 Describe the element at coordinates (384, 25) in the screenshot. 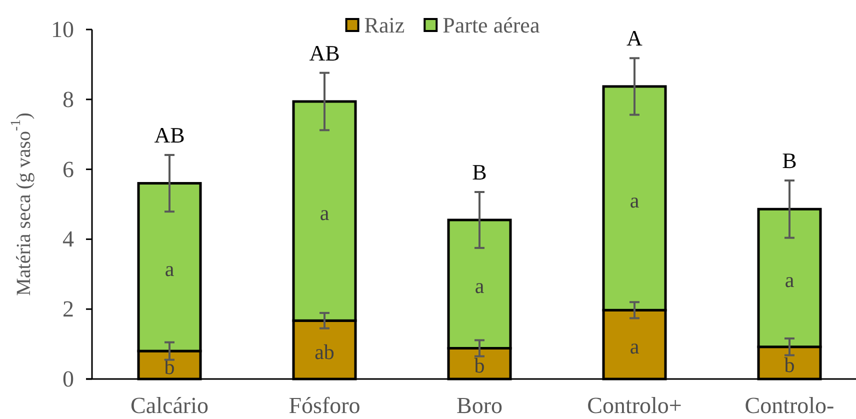

I see `legend-label: Raiz` at that location.